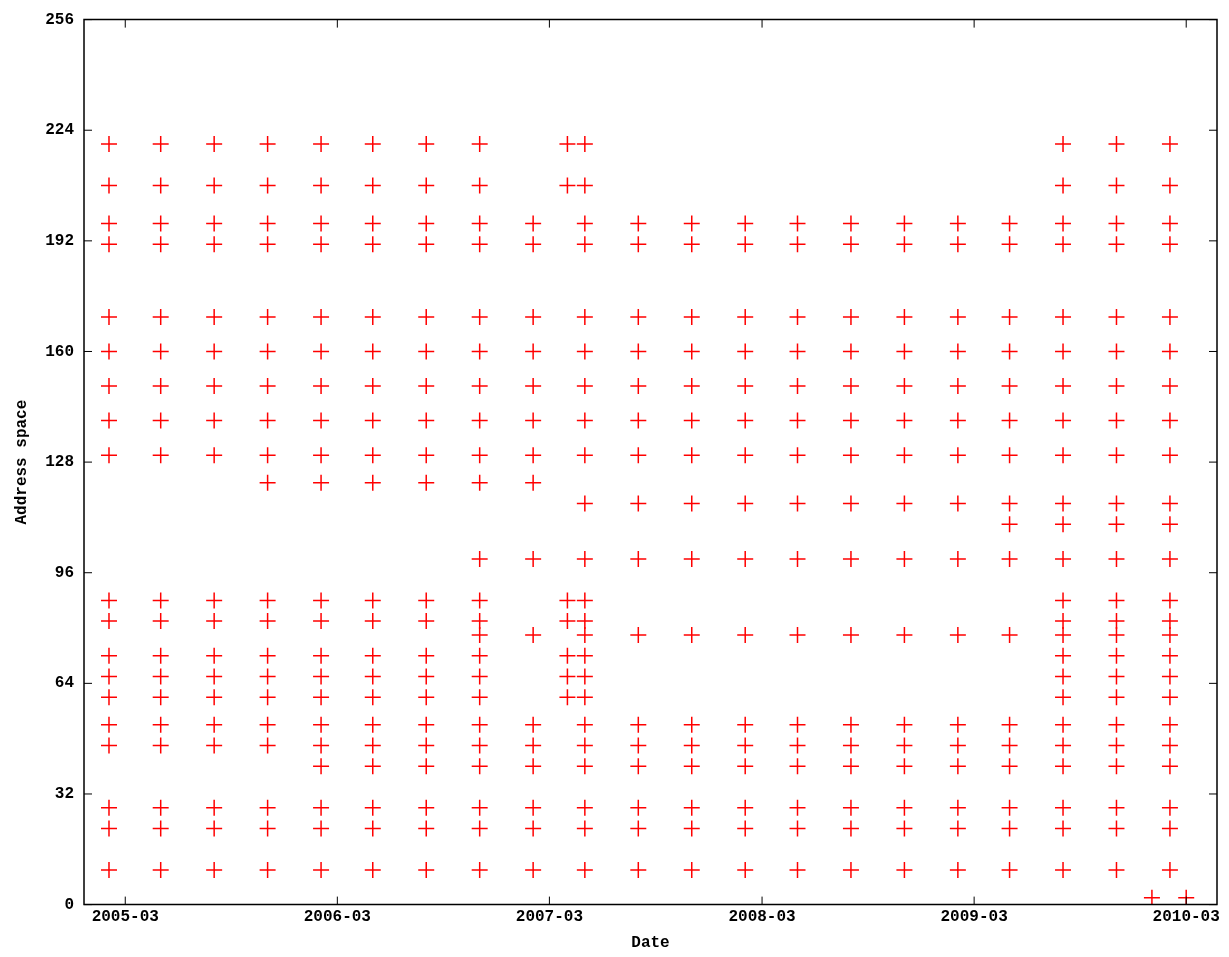  Describe the element at coordinates (549, 917) in the screenshot. I see `x-tick-label: 2007-03` at that location.